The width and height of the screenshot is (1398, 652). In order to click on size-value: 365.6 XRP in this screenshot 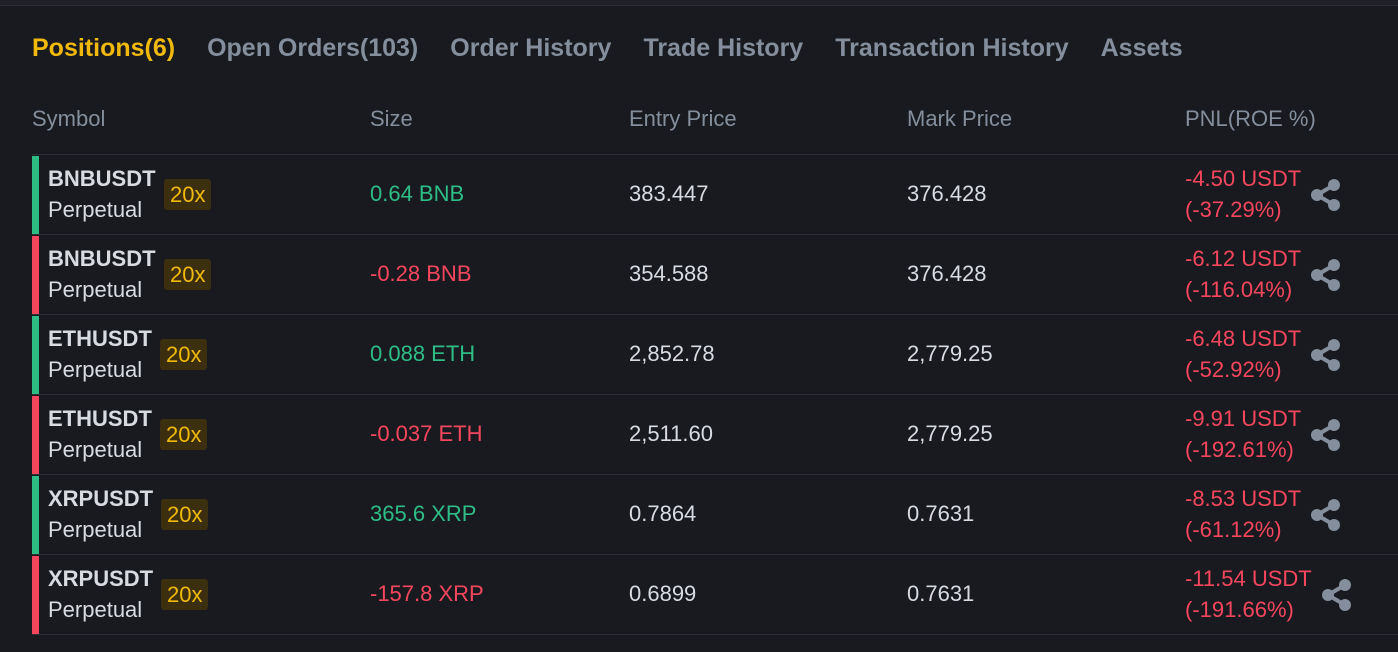, I will do `click(423, 513)`.